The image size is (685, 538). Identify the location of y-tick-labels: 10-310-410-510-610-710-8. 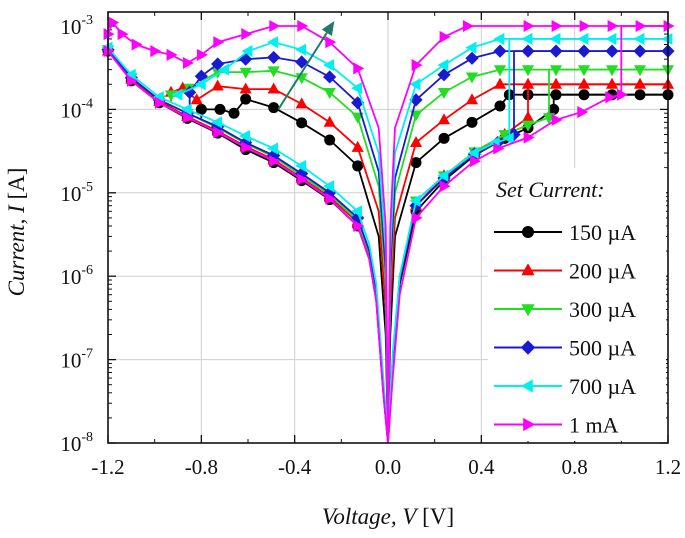
(76, 234).